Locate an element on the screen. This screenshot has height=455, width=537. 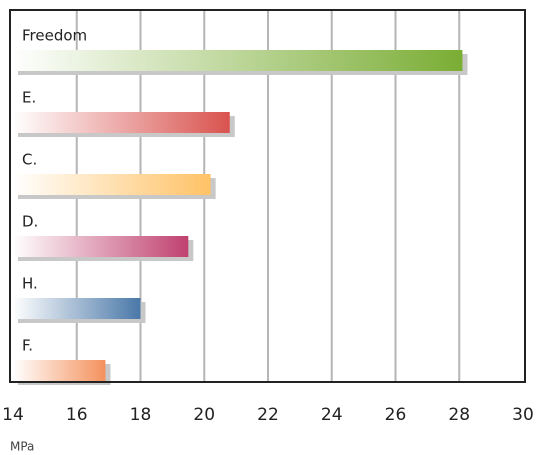
x-tick-label: 26 is located at coordinates (396, 415).